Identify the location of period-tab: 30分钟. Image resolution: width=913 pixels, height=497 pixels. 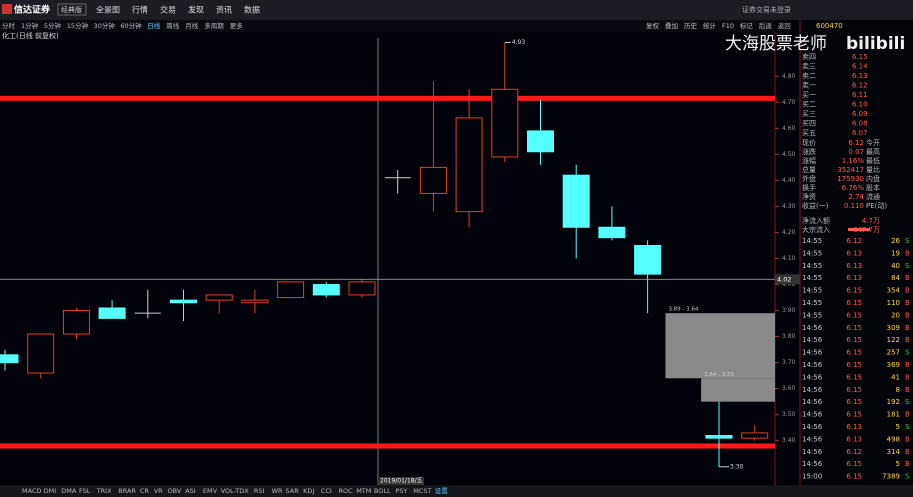
(105, 25).